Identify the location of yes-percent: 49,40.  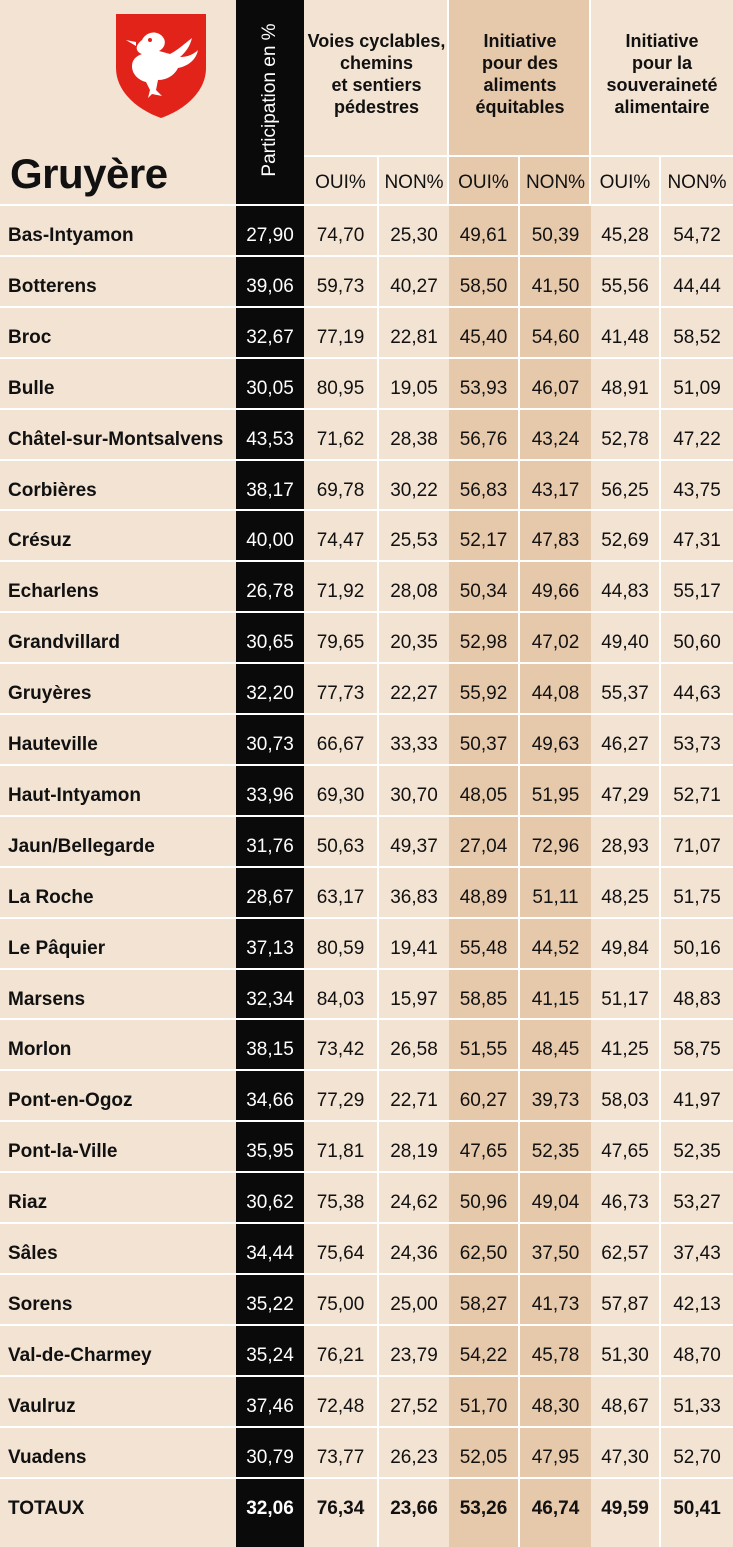
(625, 643).